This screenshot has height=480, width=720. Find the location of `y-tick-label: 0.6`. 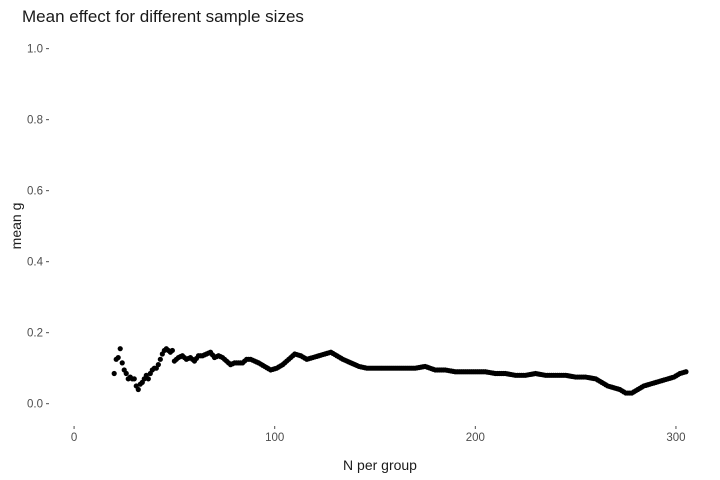

y-tick-label: 0.6 is located at coordinates (35, 192).